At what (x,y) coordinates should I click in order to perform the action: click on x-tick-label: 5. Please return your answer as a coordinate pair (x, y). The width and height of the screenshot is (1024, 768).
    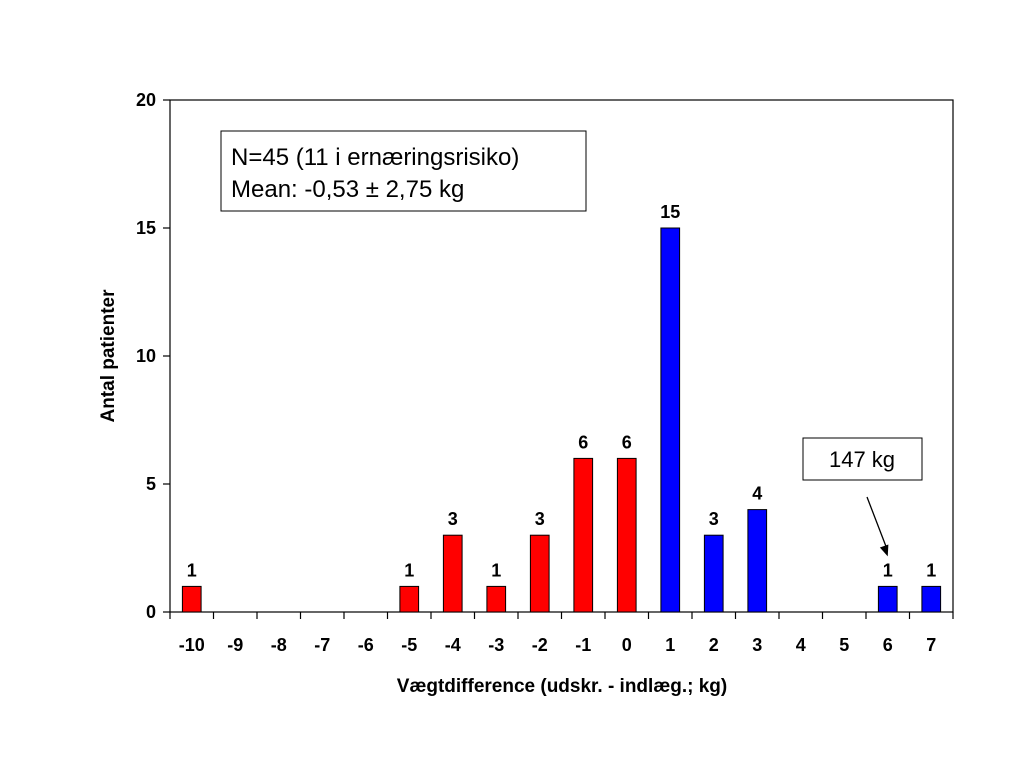
    Looking at the image, I should click on (844, 645).